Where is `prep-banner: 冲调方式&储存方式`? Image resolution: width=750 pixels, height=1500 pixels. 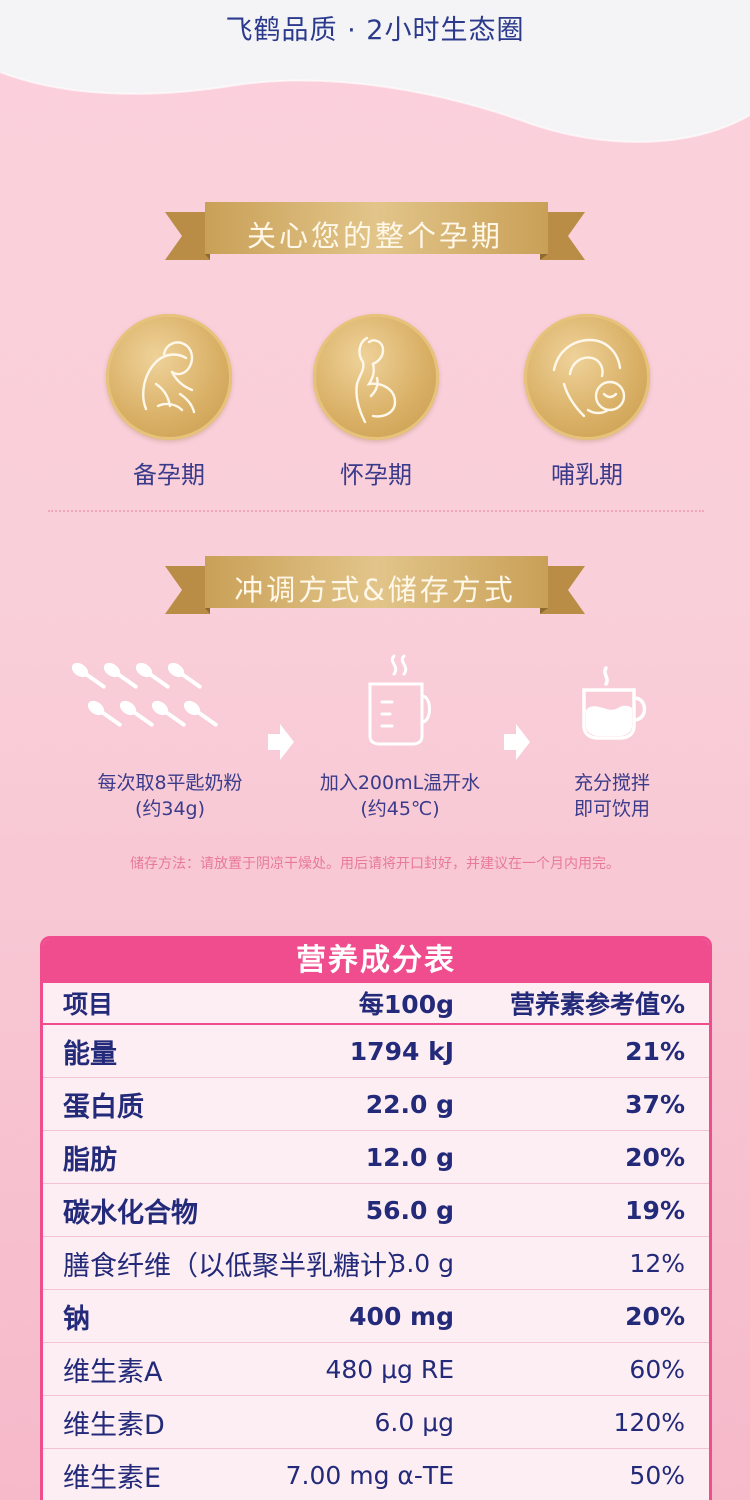
prep-banner: 冲调方式&储存方式 is located at coordinates (375, 590).